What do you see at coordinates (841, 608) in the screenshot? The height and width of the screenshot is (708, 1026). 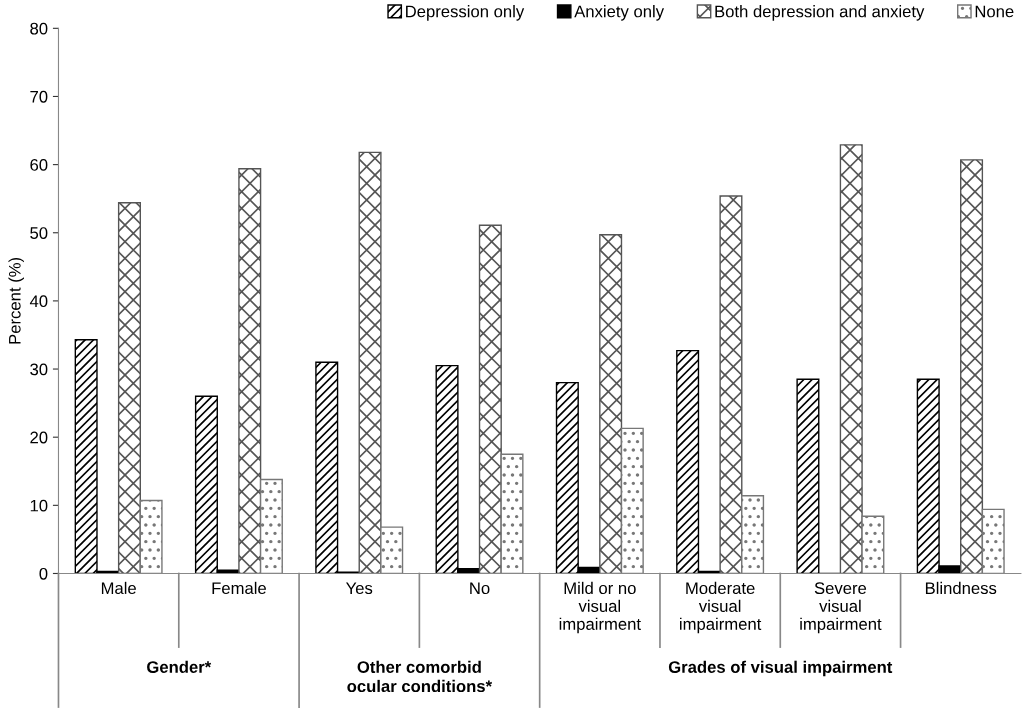 I see `x-tick-label: Severe visual impairment` at bounding box center [841, 608].